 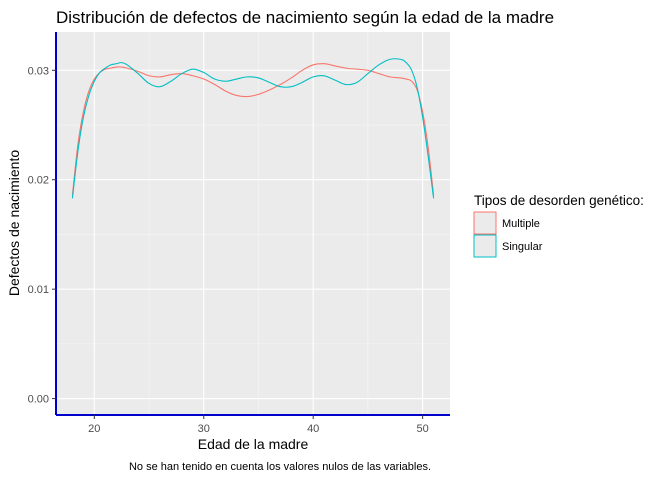 What do you see at coordinates (204, 429) in the screenshot?
I see `x-tick-label: 30` at bounding box center [204, 429].